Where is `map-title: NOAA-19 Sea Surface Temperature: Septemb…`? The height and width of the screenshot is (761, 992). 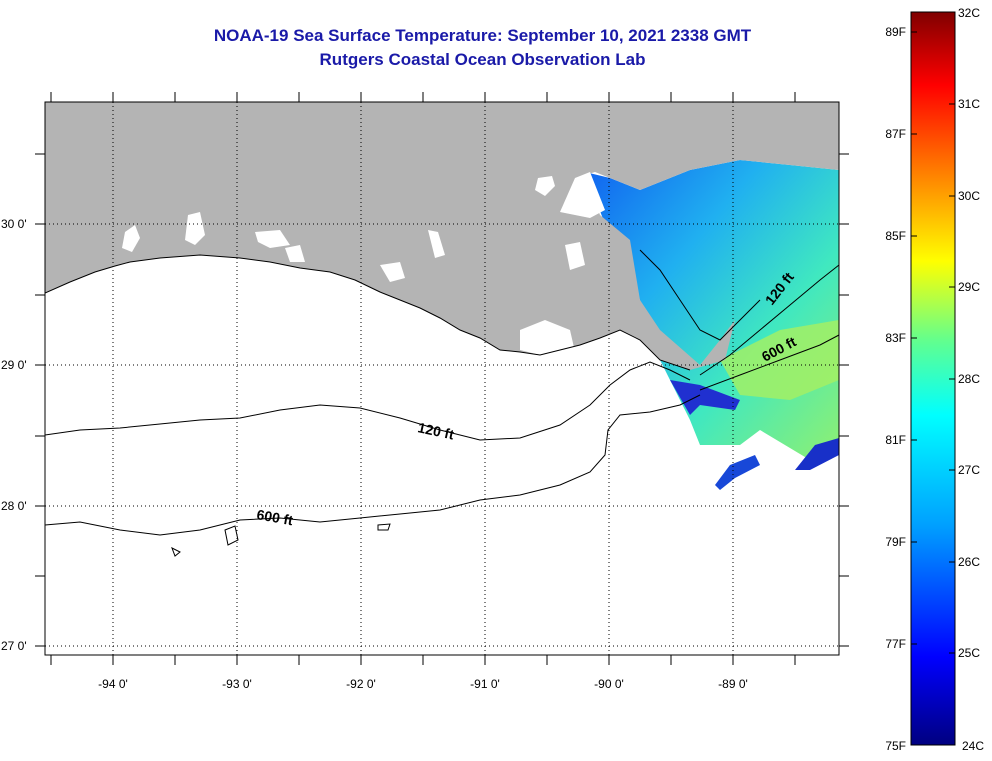
map-title: NOAA-19 Sea Surface Temperature: Septemb… is located at coordinates (482, 35).